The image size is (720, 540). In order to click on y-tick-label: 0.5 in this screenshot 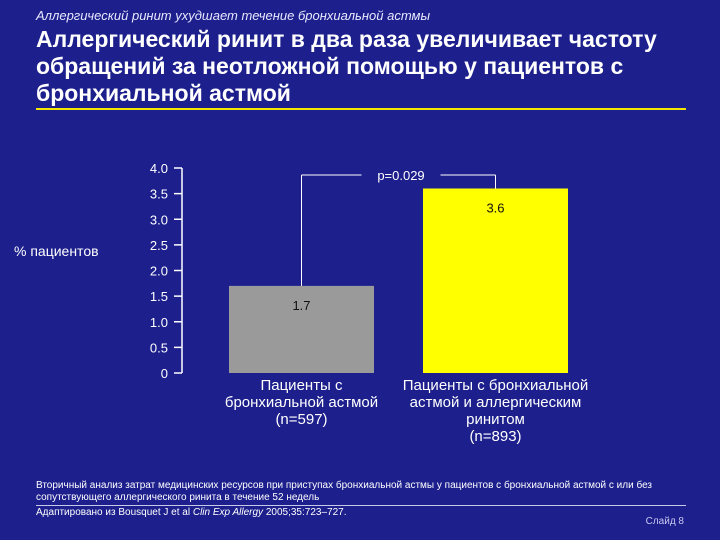, I will do `click(159, 347)`.